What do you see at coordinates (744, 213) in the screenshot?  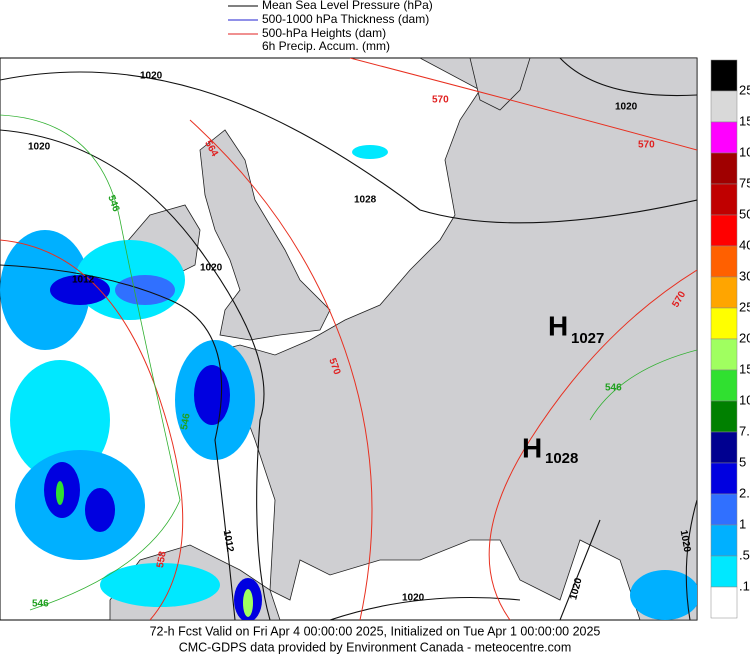 I see `colorbar-label: 50` at bounding box center [744, 213].